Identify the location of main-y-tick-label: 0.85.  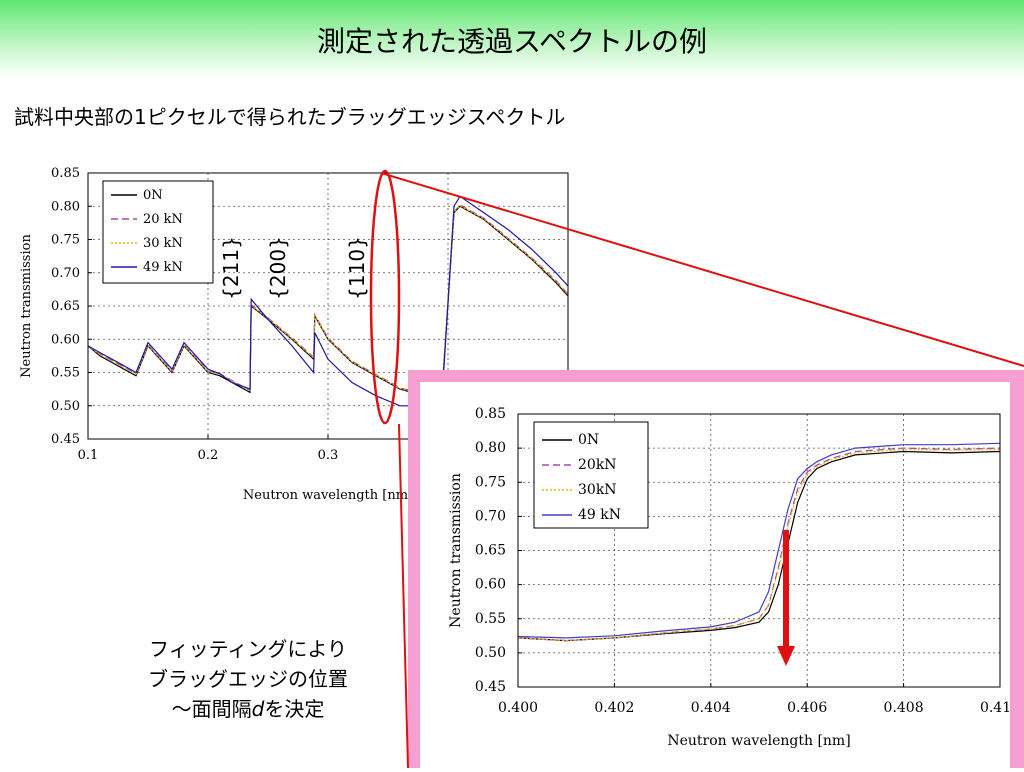
(65, 173).